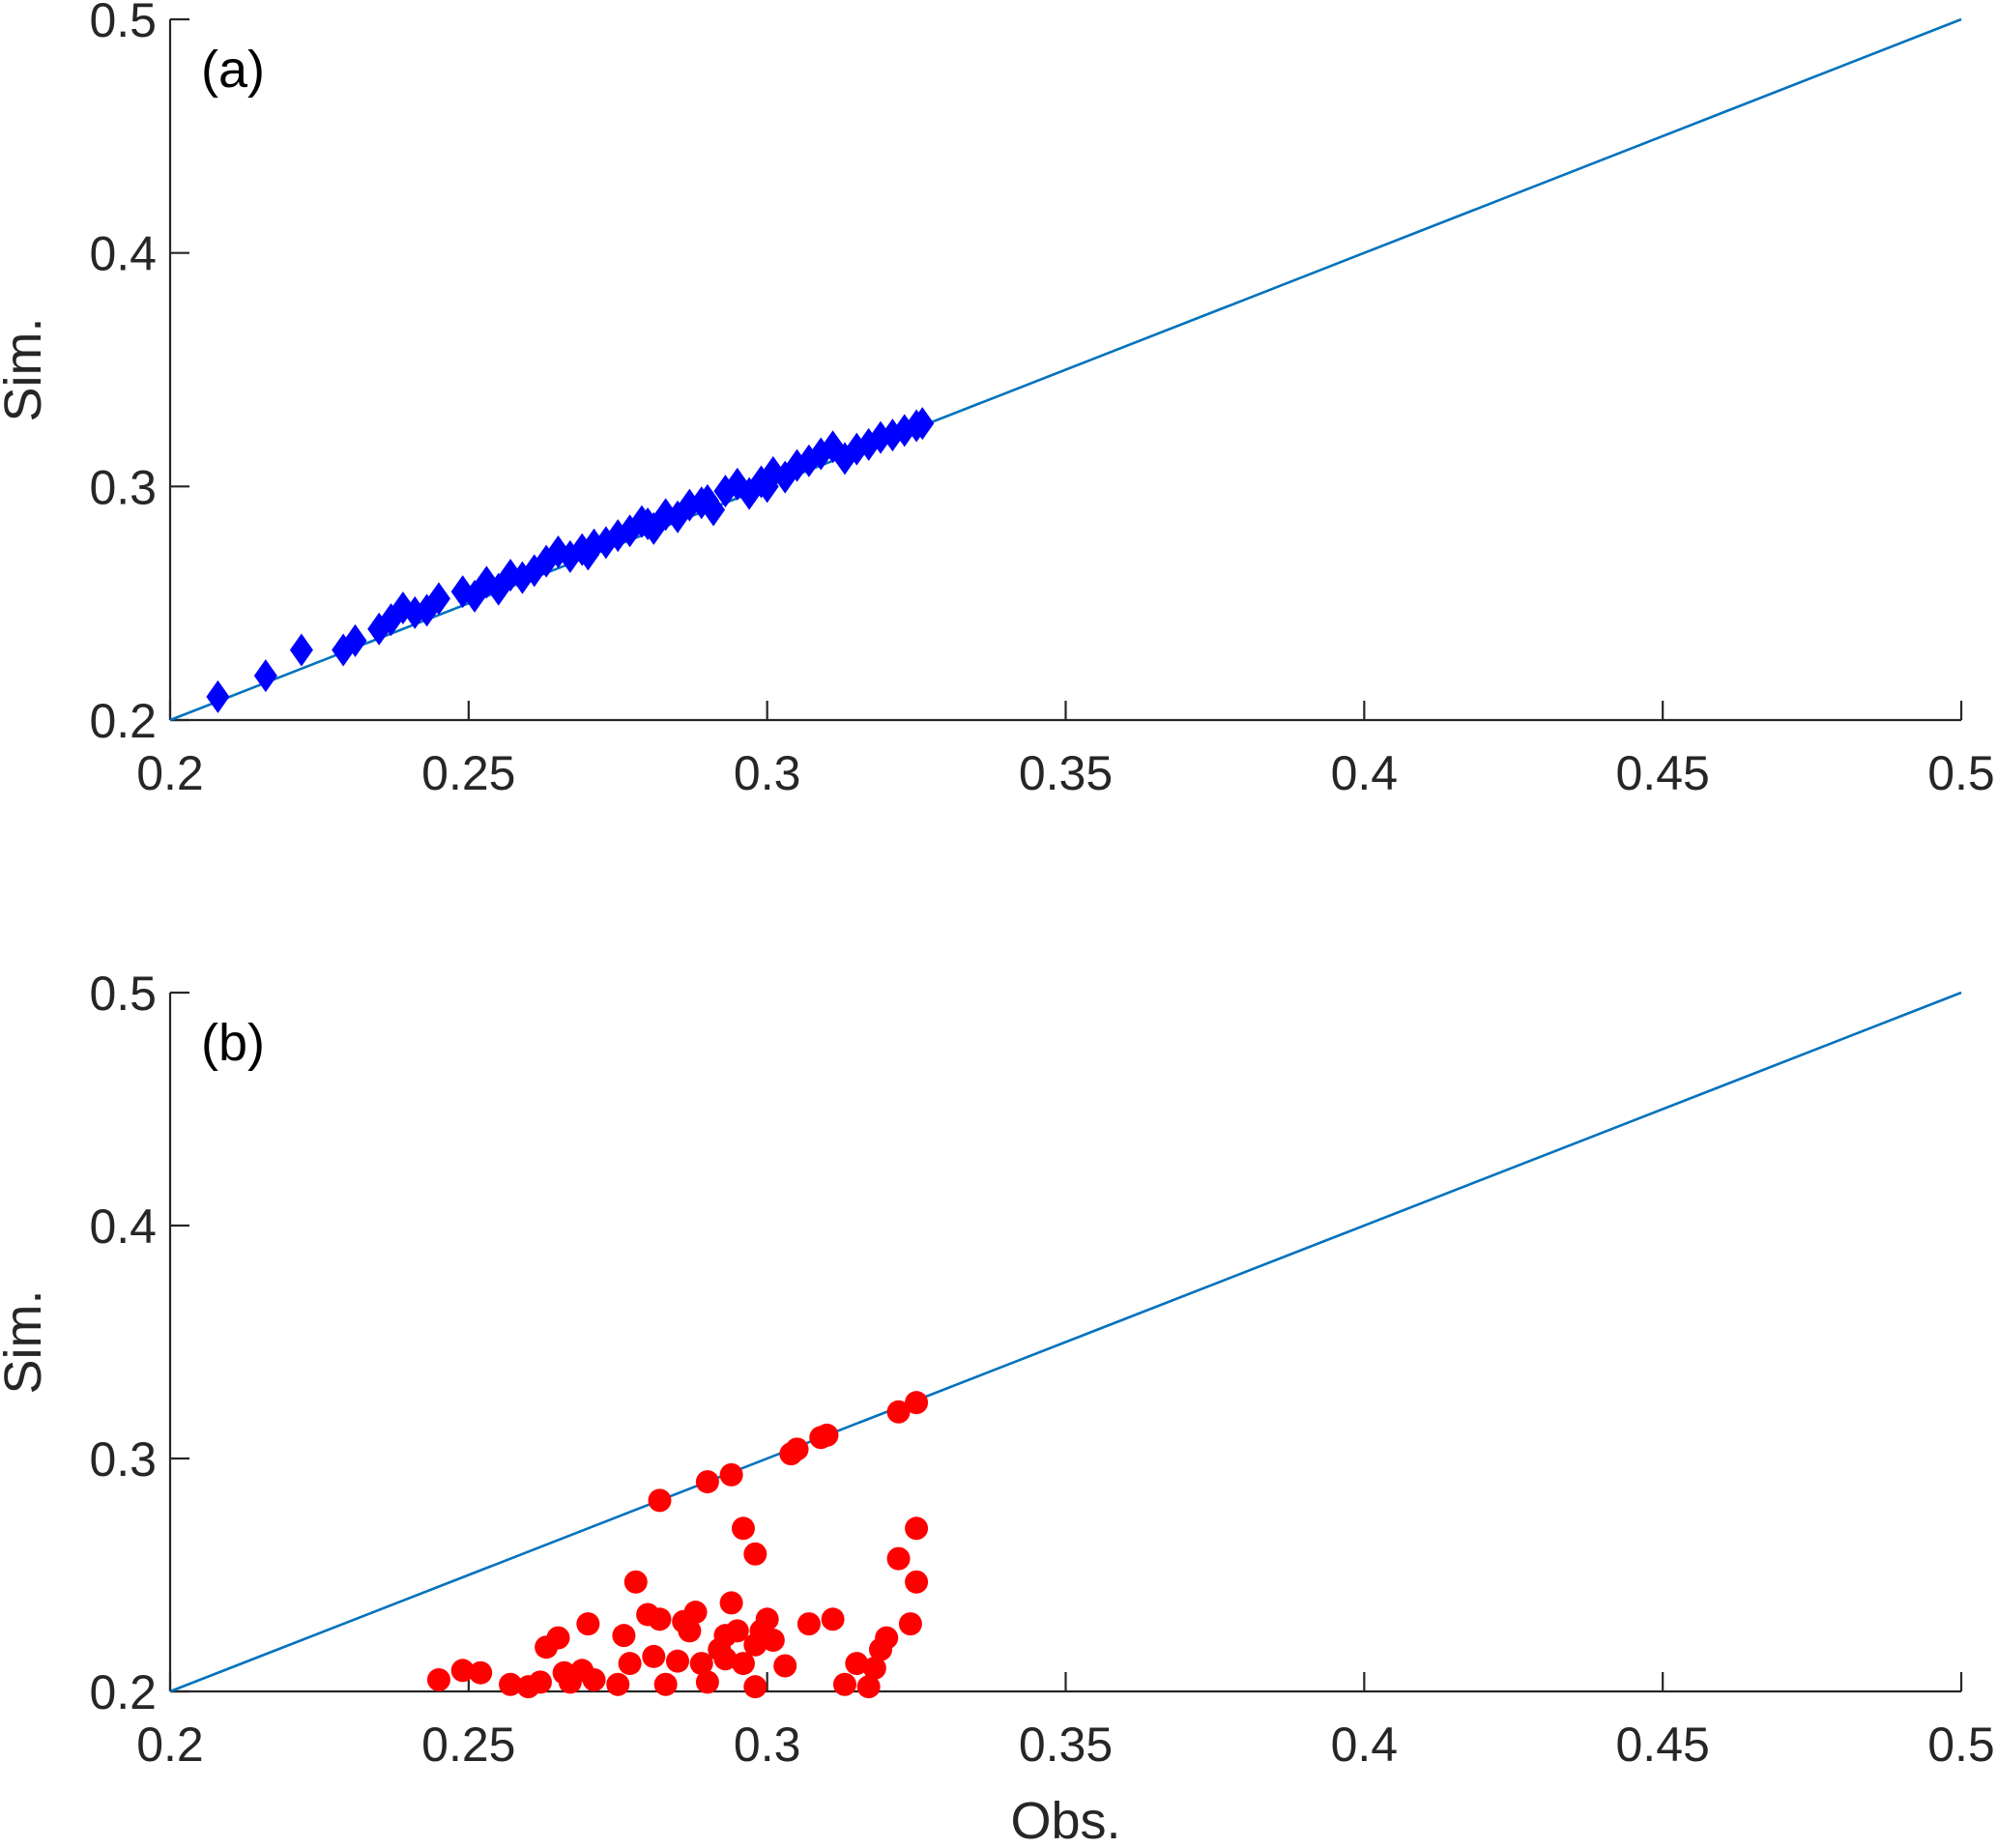 The height and width of the screenshot is (1848, 1998). What do you see at coordinates (233, 1043) in the screenshot?
I see `panel-label: (b)` at bounding box center [233, 1043].